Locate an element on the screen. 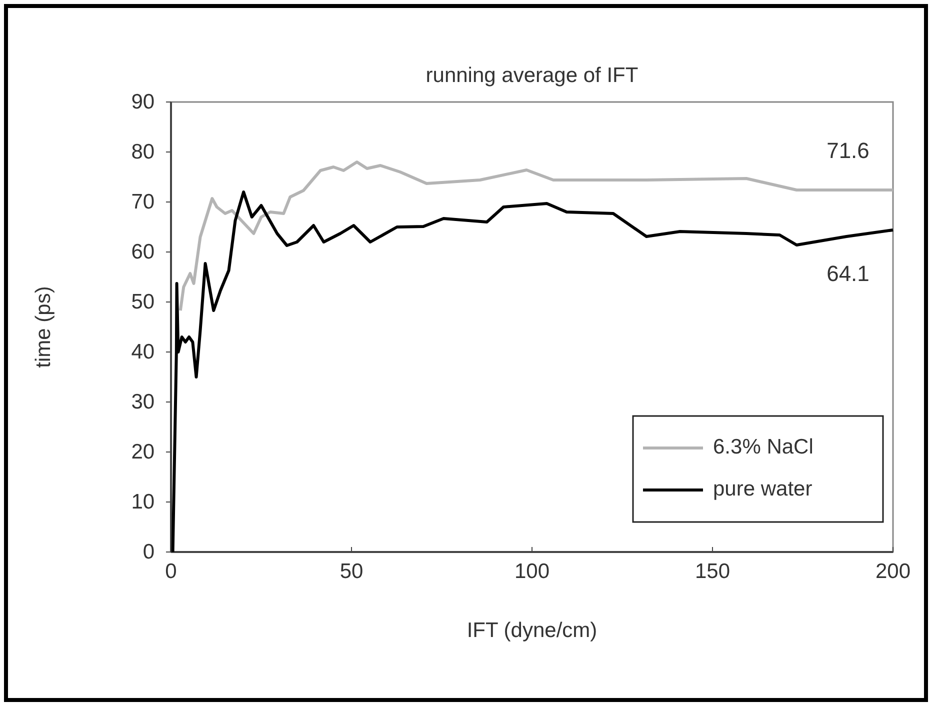 This screenshot has height=706, width=932. x-tick-label: 100 is located at coordinates (532, 572).